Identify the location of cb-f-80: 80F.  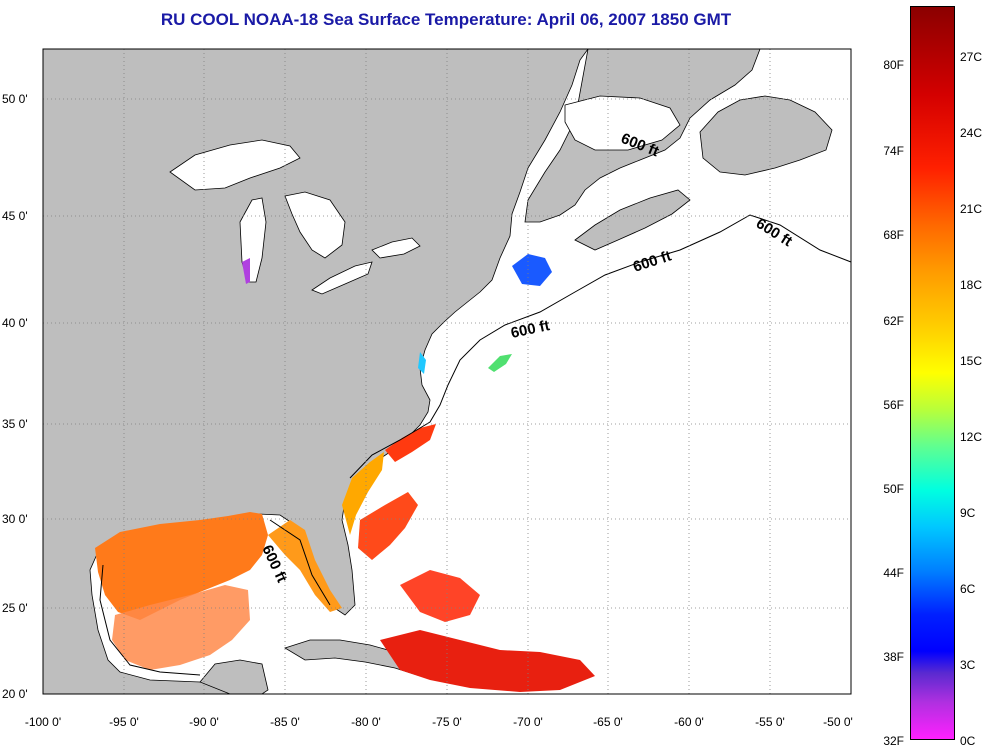
(893, 65).